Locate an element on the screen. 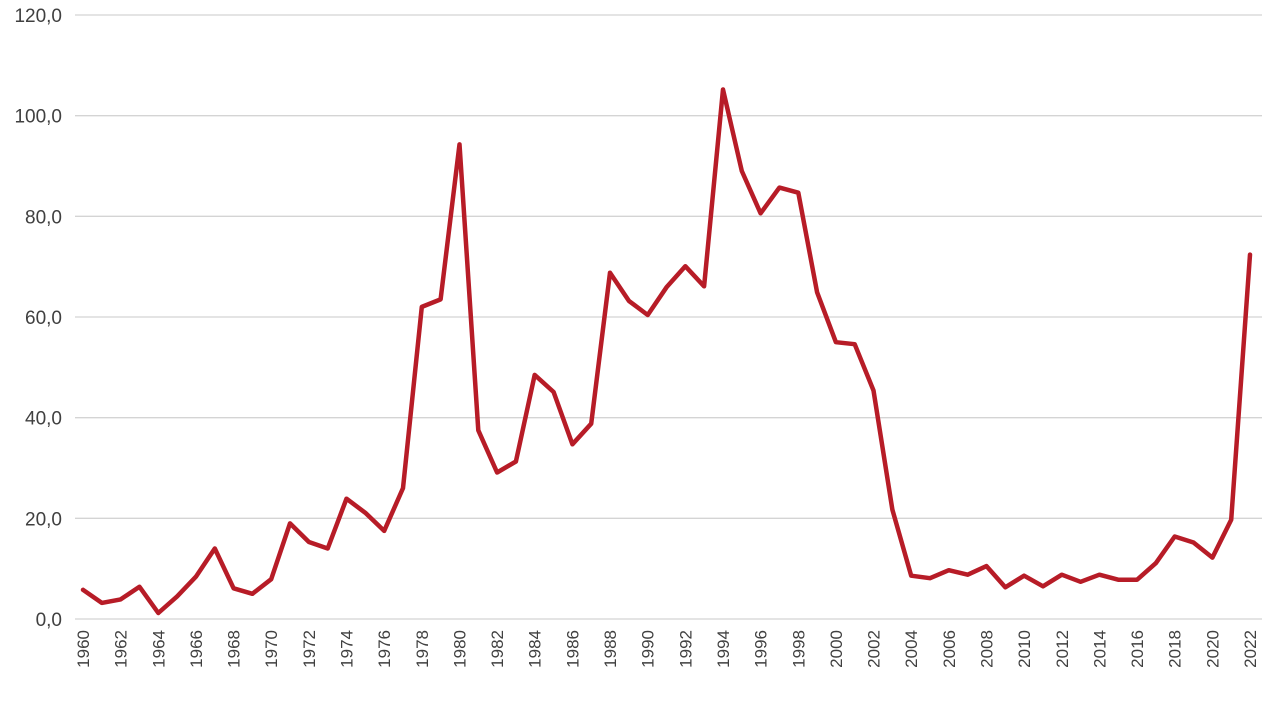 The image size is (1272, 702). x-tick-label: 1988 is located at coordinates (610, 649).